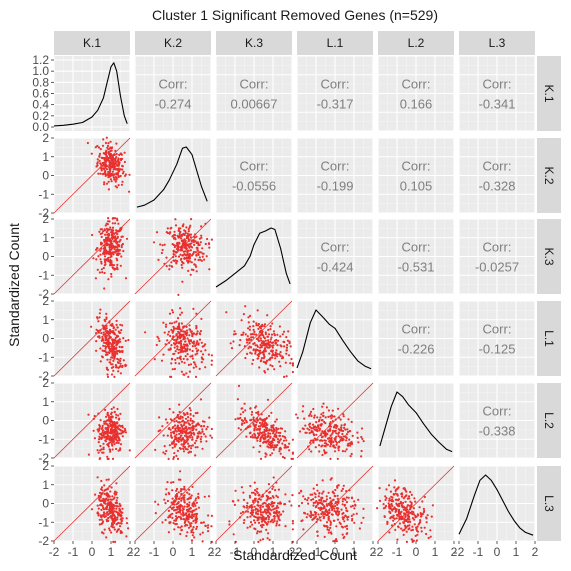  Describe the element at coordinates (549, 93) in the screenshot. I see `strip-row-K.1` at that location.